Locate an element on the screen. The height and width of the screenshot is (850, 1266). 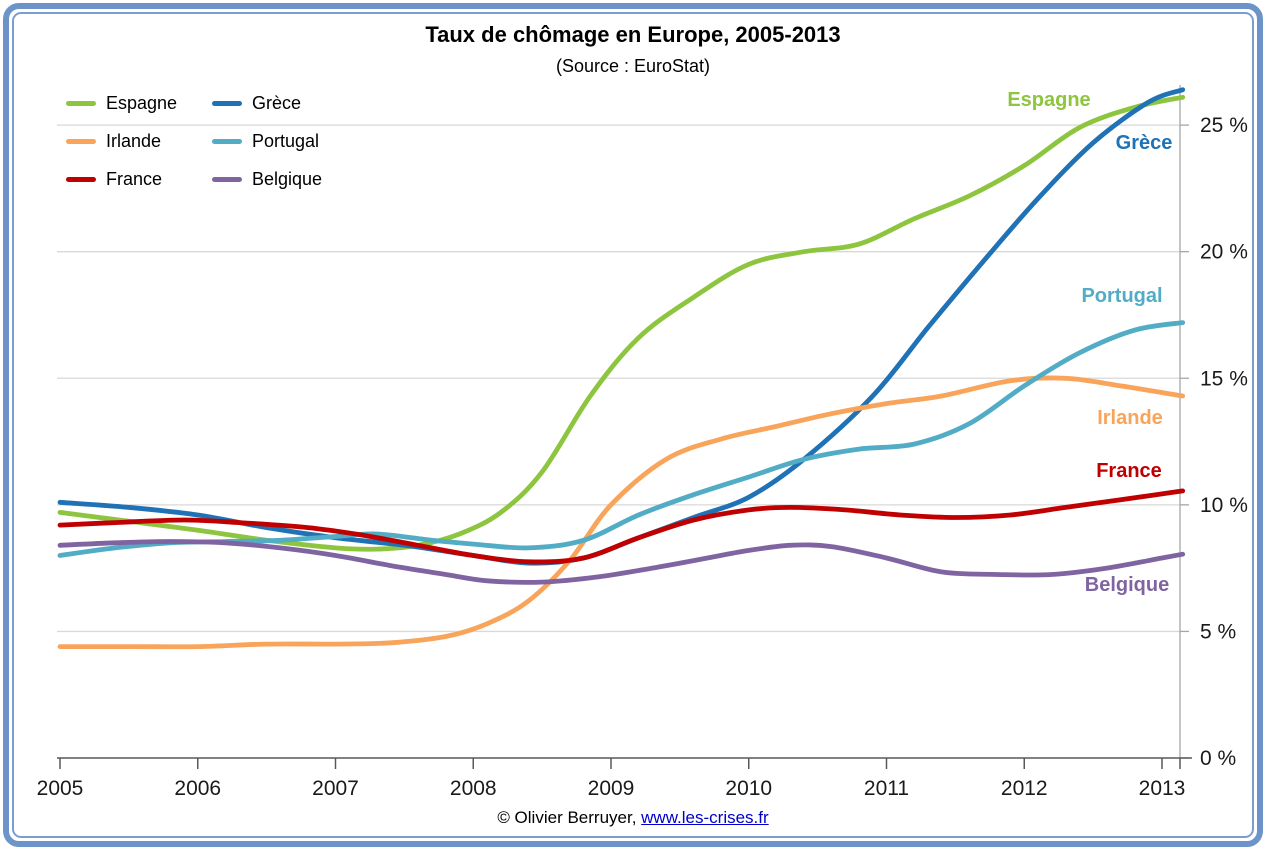
legend-swatch-irlande is located at coordinates (81, 141).